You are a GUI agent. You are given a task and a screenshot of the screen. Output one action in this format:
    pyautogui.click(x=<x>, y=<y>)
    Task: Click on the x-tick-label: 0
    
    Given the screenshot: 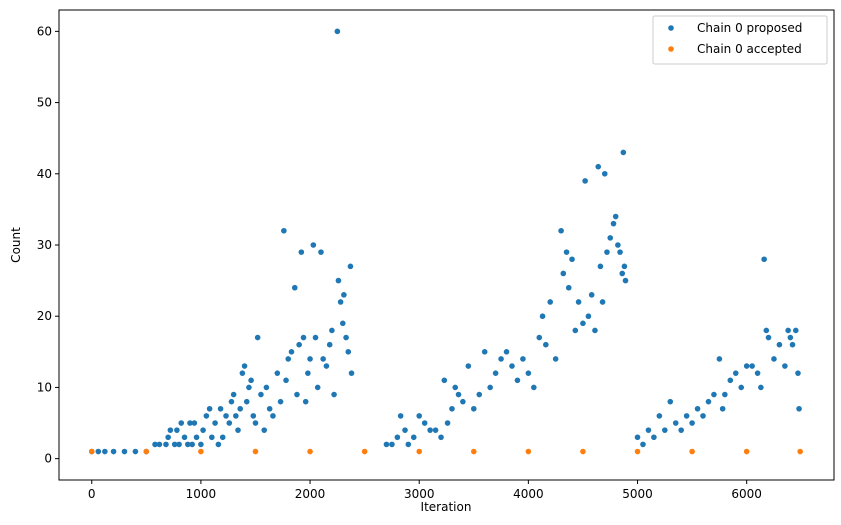 What is the action you would take?
    pyautogui.click(x=92, y=494)
    